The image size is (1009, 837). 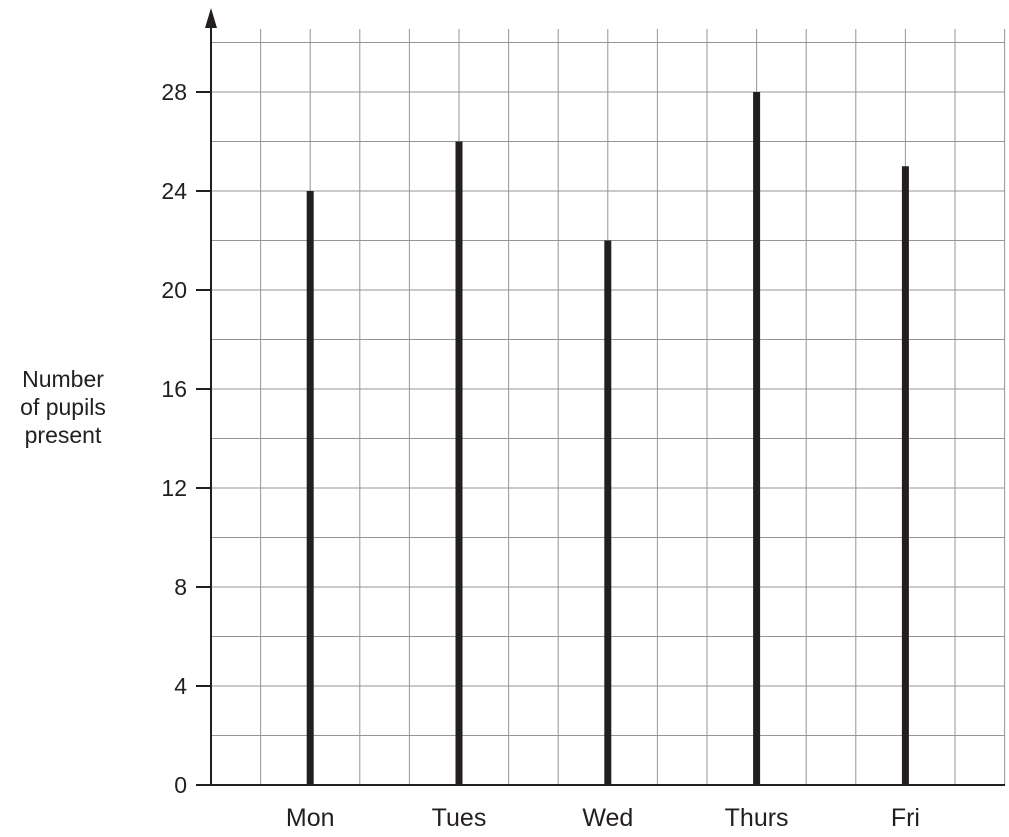 I want to click on bar-wed, so click(x=608, y=512).